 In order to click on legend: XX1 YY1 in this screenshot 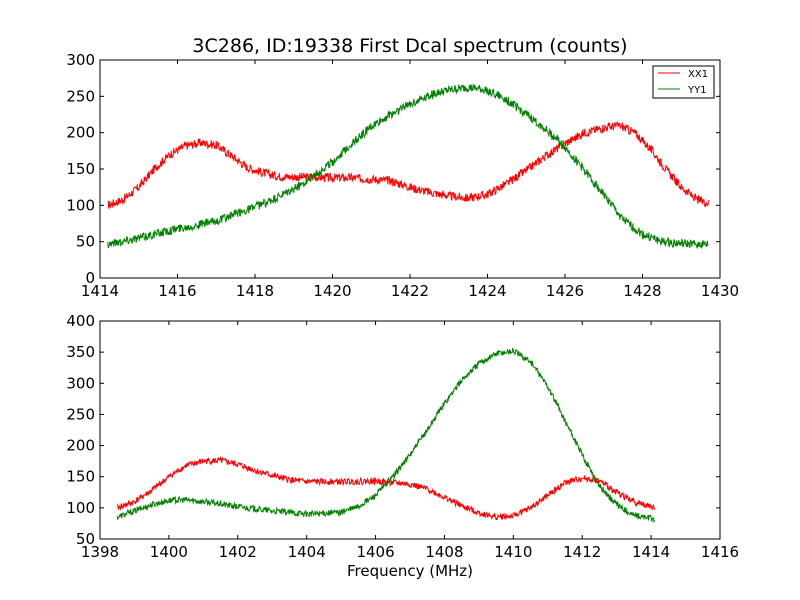, I will do `click(683, 82)`.